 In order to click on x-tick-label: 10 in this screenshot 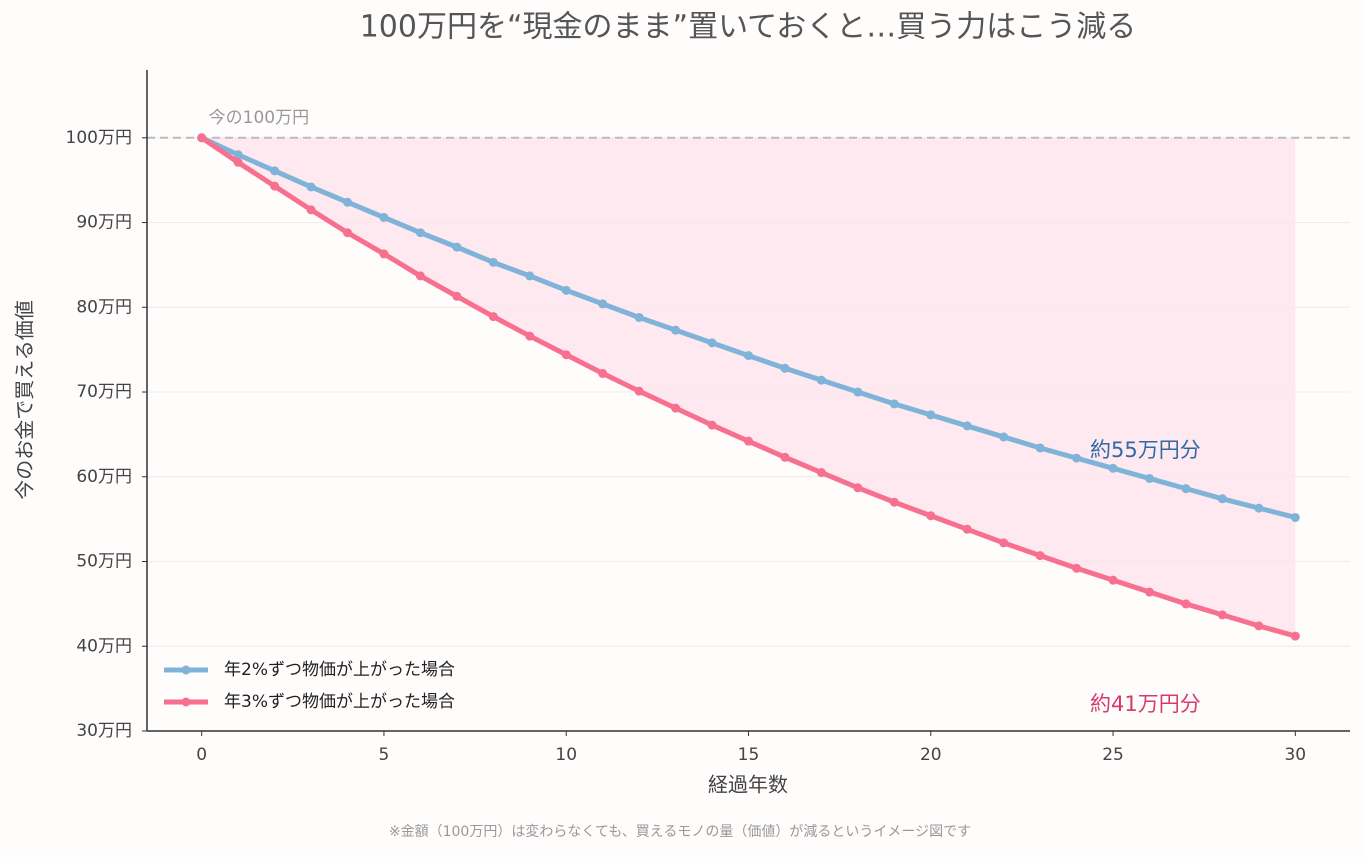, I will do `click(566, 755)`.